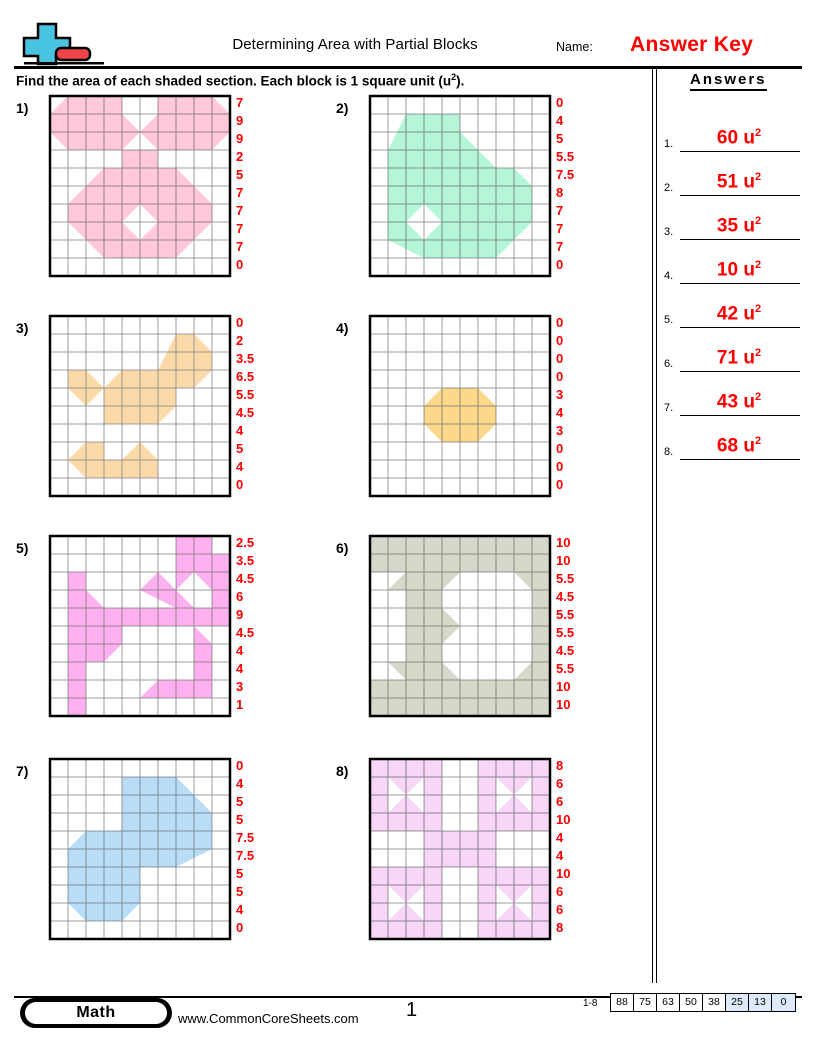 The height and width of the screenshot is (1056, 816). Describe the element at coordinates (245, 404) in the screenshot. I see `row-values-3: 0 2 3.5 6.5 5.5 4.5 4 5 4 0` at that location.